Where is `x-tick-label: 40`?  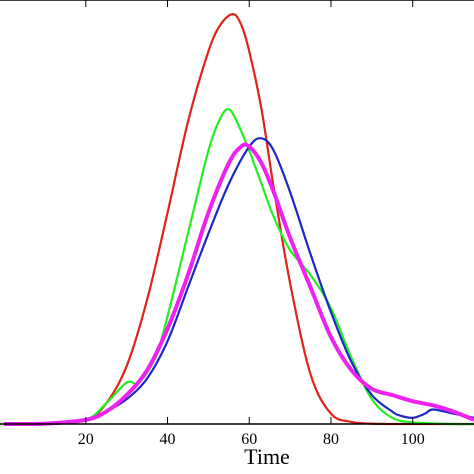
x-tick-label: 40 is located at coordinates (168, 439).